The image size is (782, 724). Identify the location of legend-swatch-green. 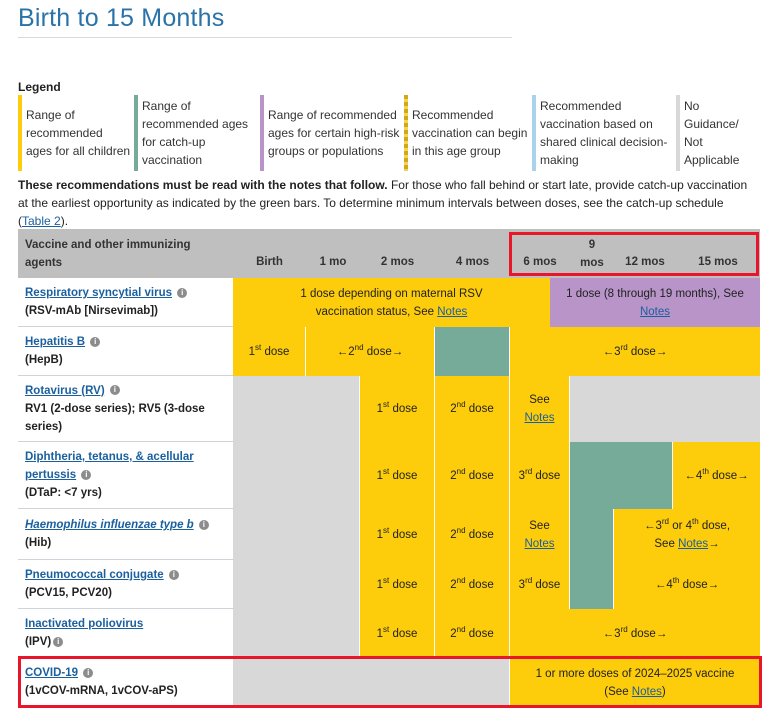
(136, 133).